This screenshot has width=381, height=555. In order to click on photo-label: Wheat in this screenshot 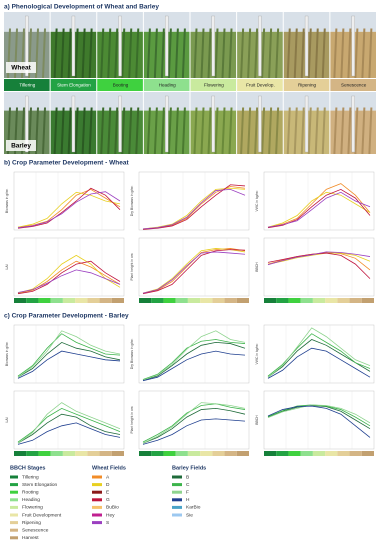, I will do `click(21, 68)`.